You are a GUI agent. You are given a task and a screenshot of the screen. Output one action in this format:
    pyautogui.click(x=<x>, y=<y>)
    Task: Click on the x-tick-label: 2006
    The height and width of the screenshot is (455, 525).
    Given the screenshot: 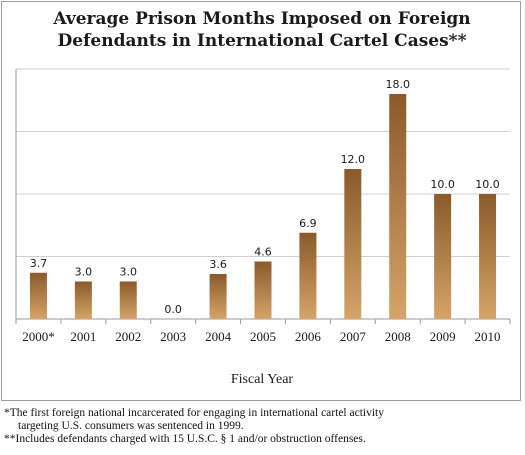 What is the action you would take?
    pyautogui.click(x=308, y=336)
    